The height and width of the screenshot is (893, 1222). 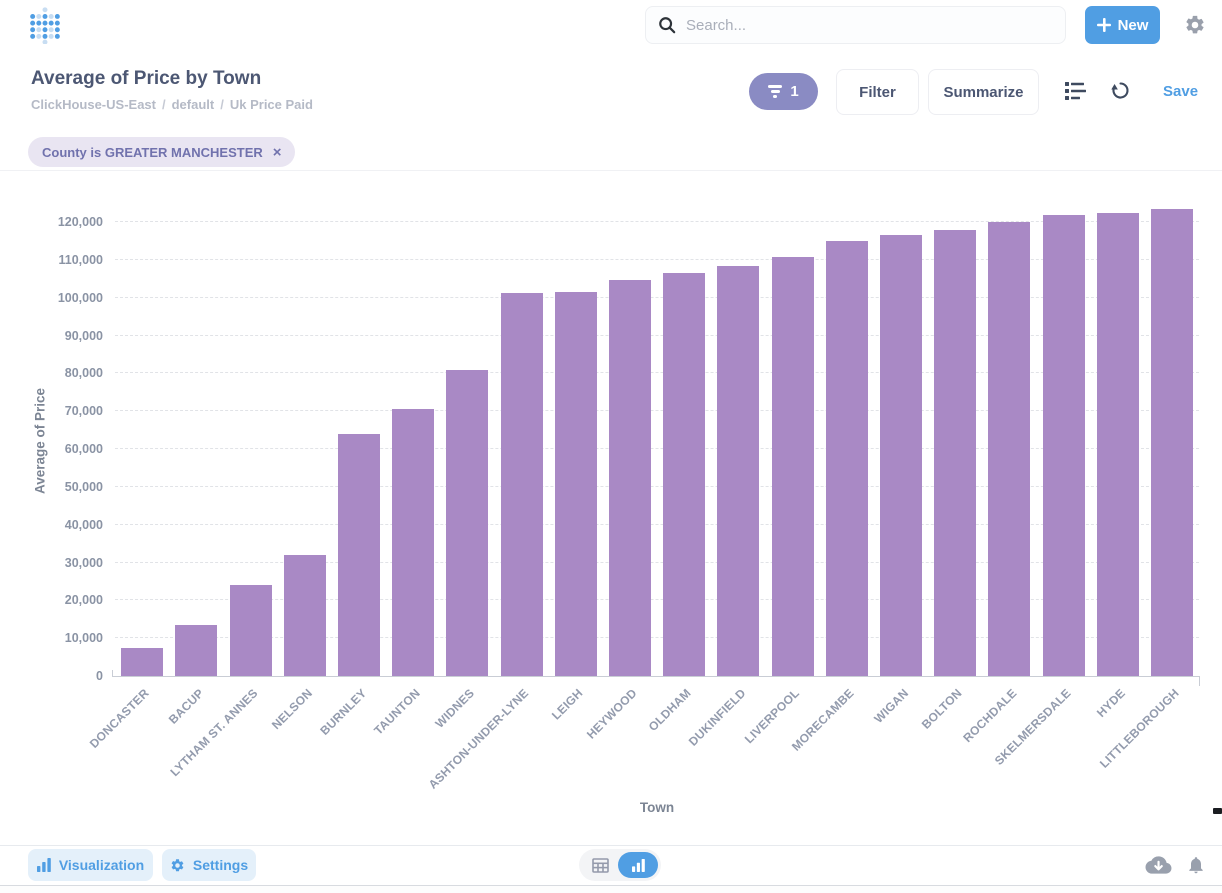 What do you see at coordinates (83, 411) in the screenshot?
I see `y-tick-label: 70,000` at bounding box center [83, 411].